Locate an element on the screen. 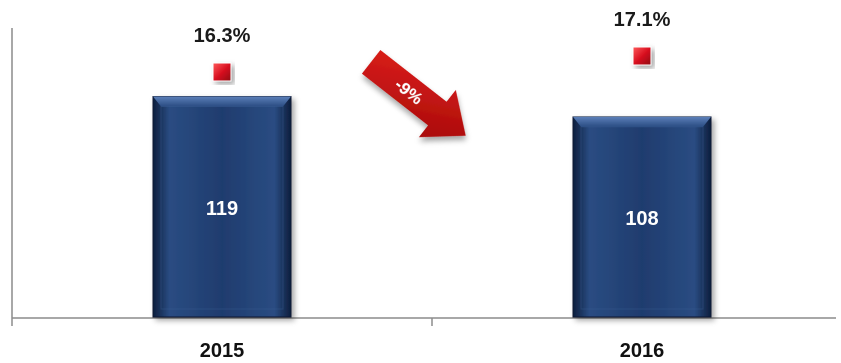 This screenshot has width=841, height=363. arrow-shape is located at coordinates (413, 94).